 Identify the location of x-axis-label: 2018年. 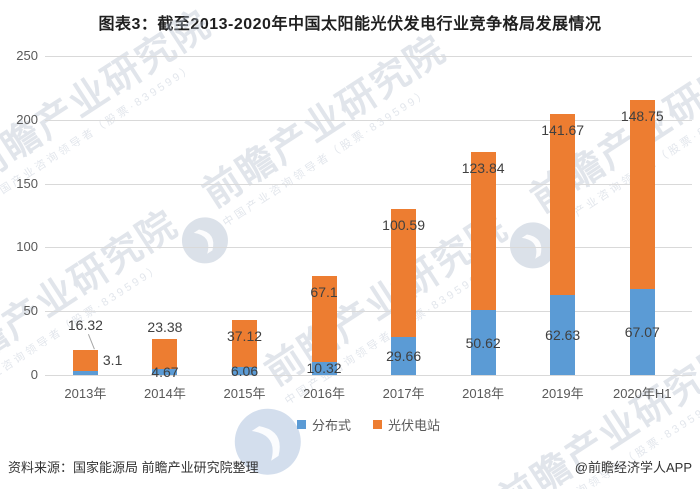
(483, 393).